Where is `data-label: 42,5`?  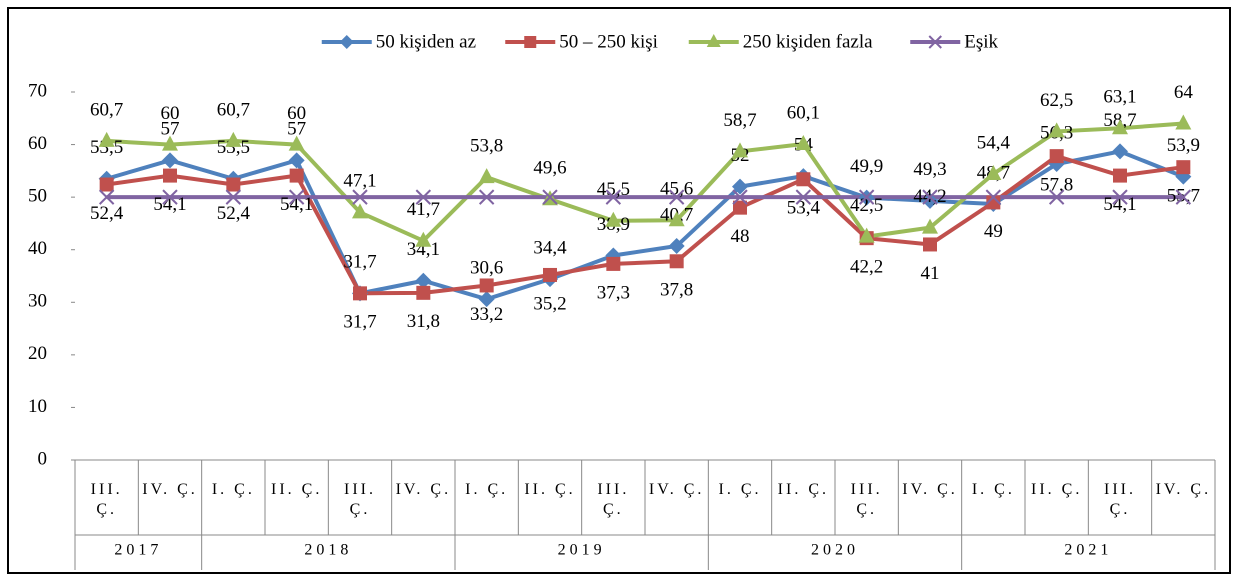
data-label: 42,5 is located at coordinates (866, 205).